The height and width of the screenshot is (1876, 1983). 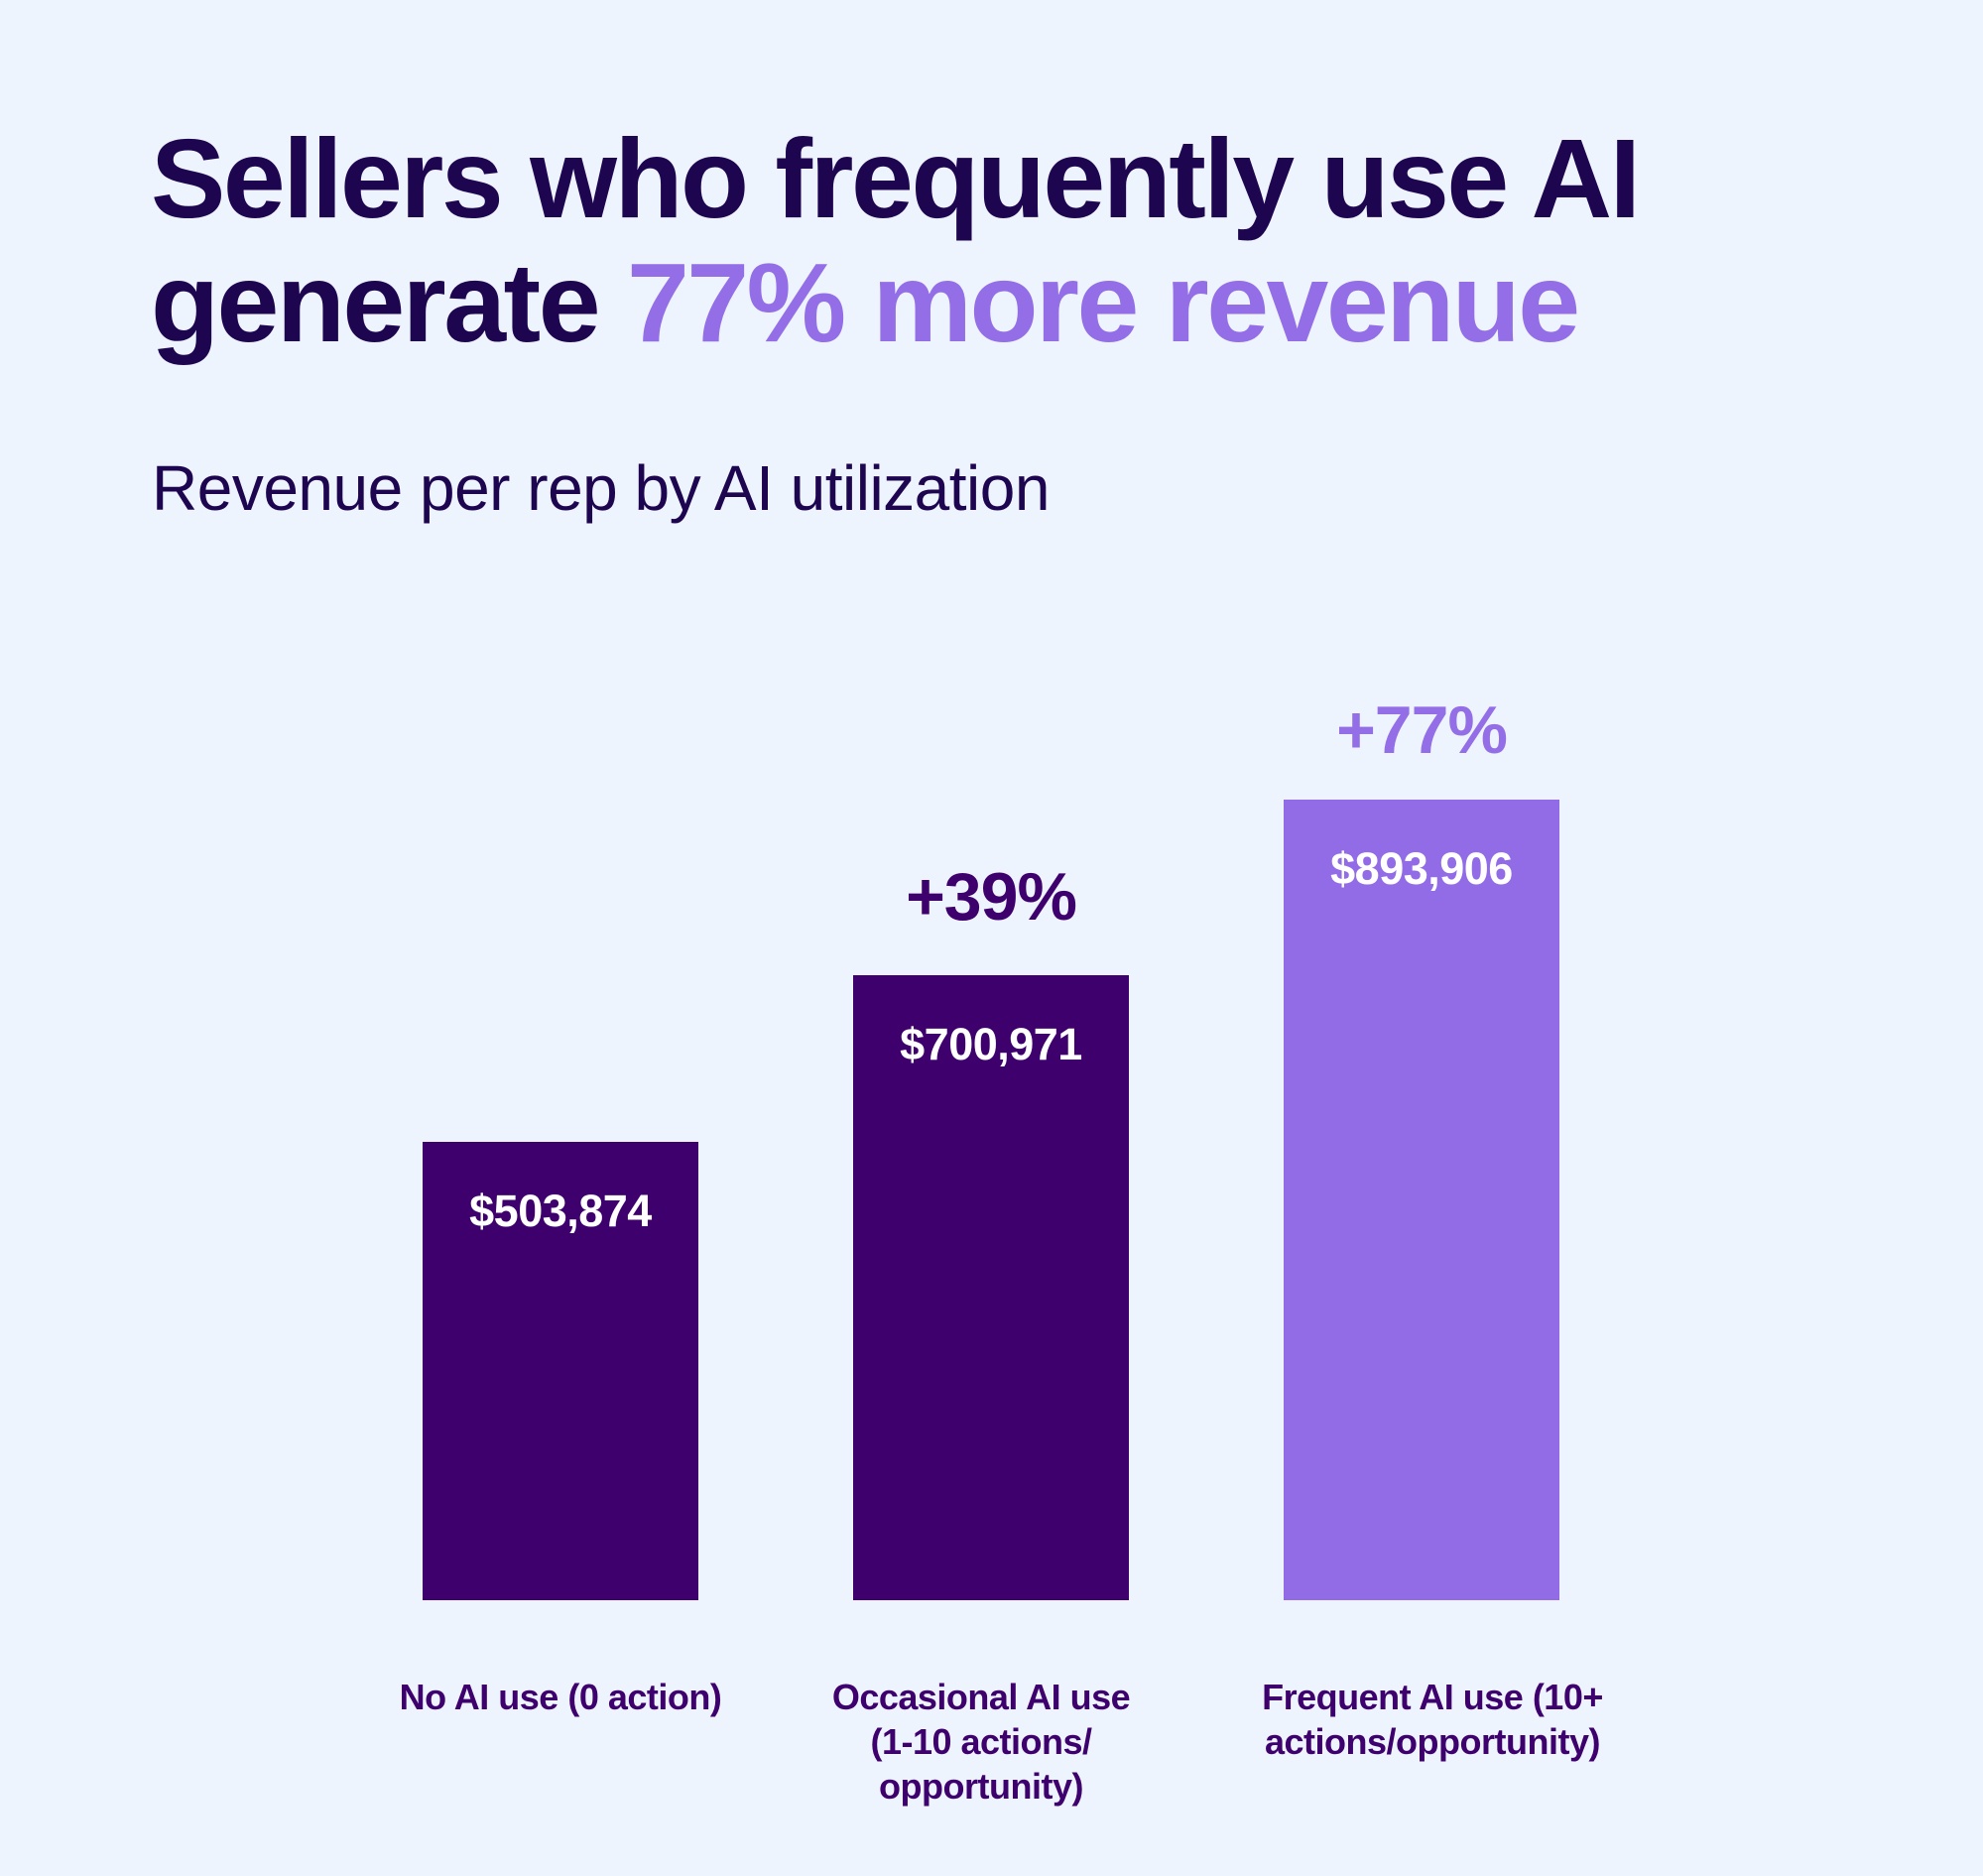 I want to click on delta-occasional: +39%, so click(x=992, y=897).